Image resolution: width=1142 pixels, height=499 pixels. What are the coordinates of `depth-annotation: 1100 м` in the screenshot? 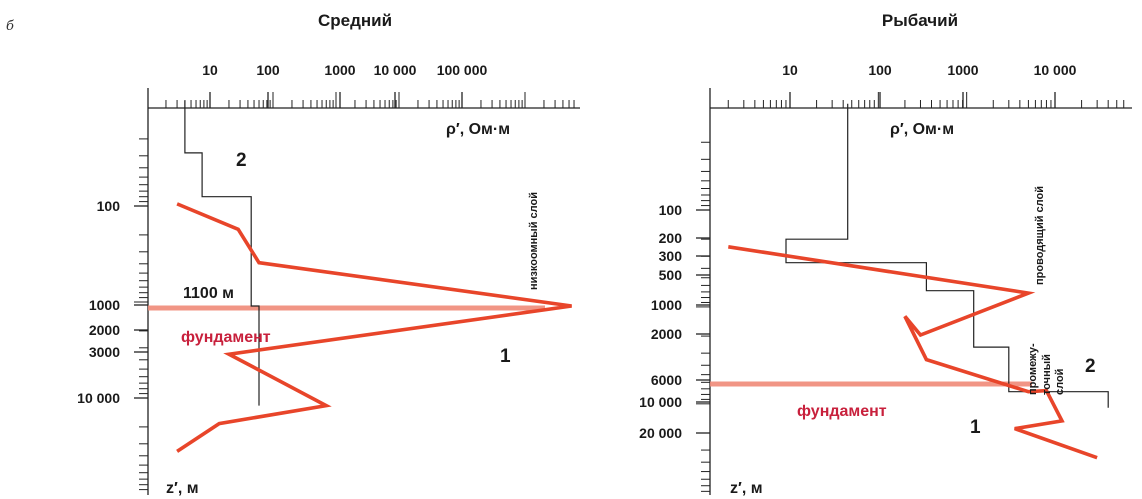 It's located at (208, 293).